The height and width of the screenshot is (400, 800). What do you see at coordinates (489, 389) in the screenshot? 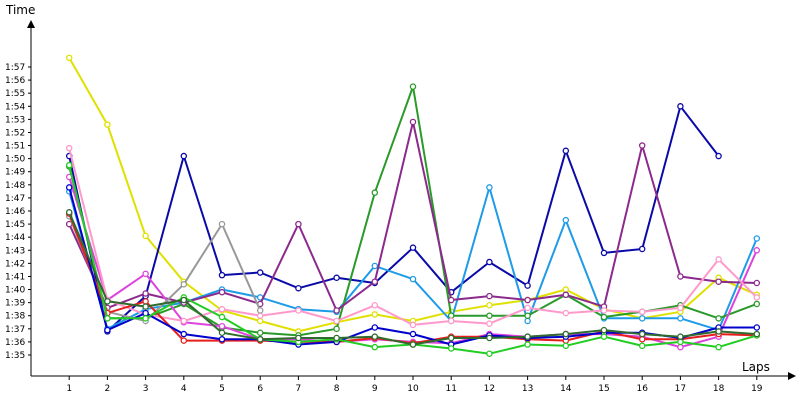
I see `x-tick-label: 12` at bounding box center [489, 389].